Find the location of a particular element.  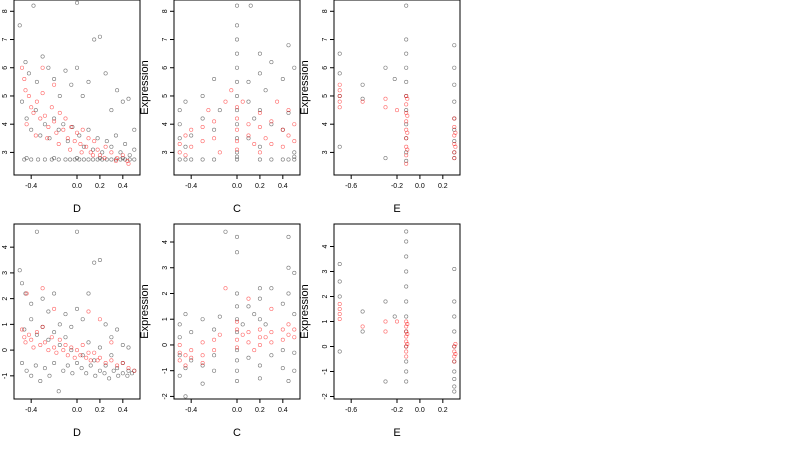

y-tick-label: 4 is located at coordinates (325, 246).